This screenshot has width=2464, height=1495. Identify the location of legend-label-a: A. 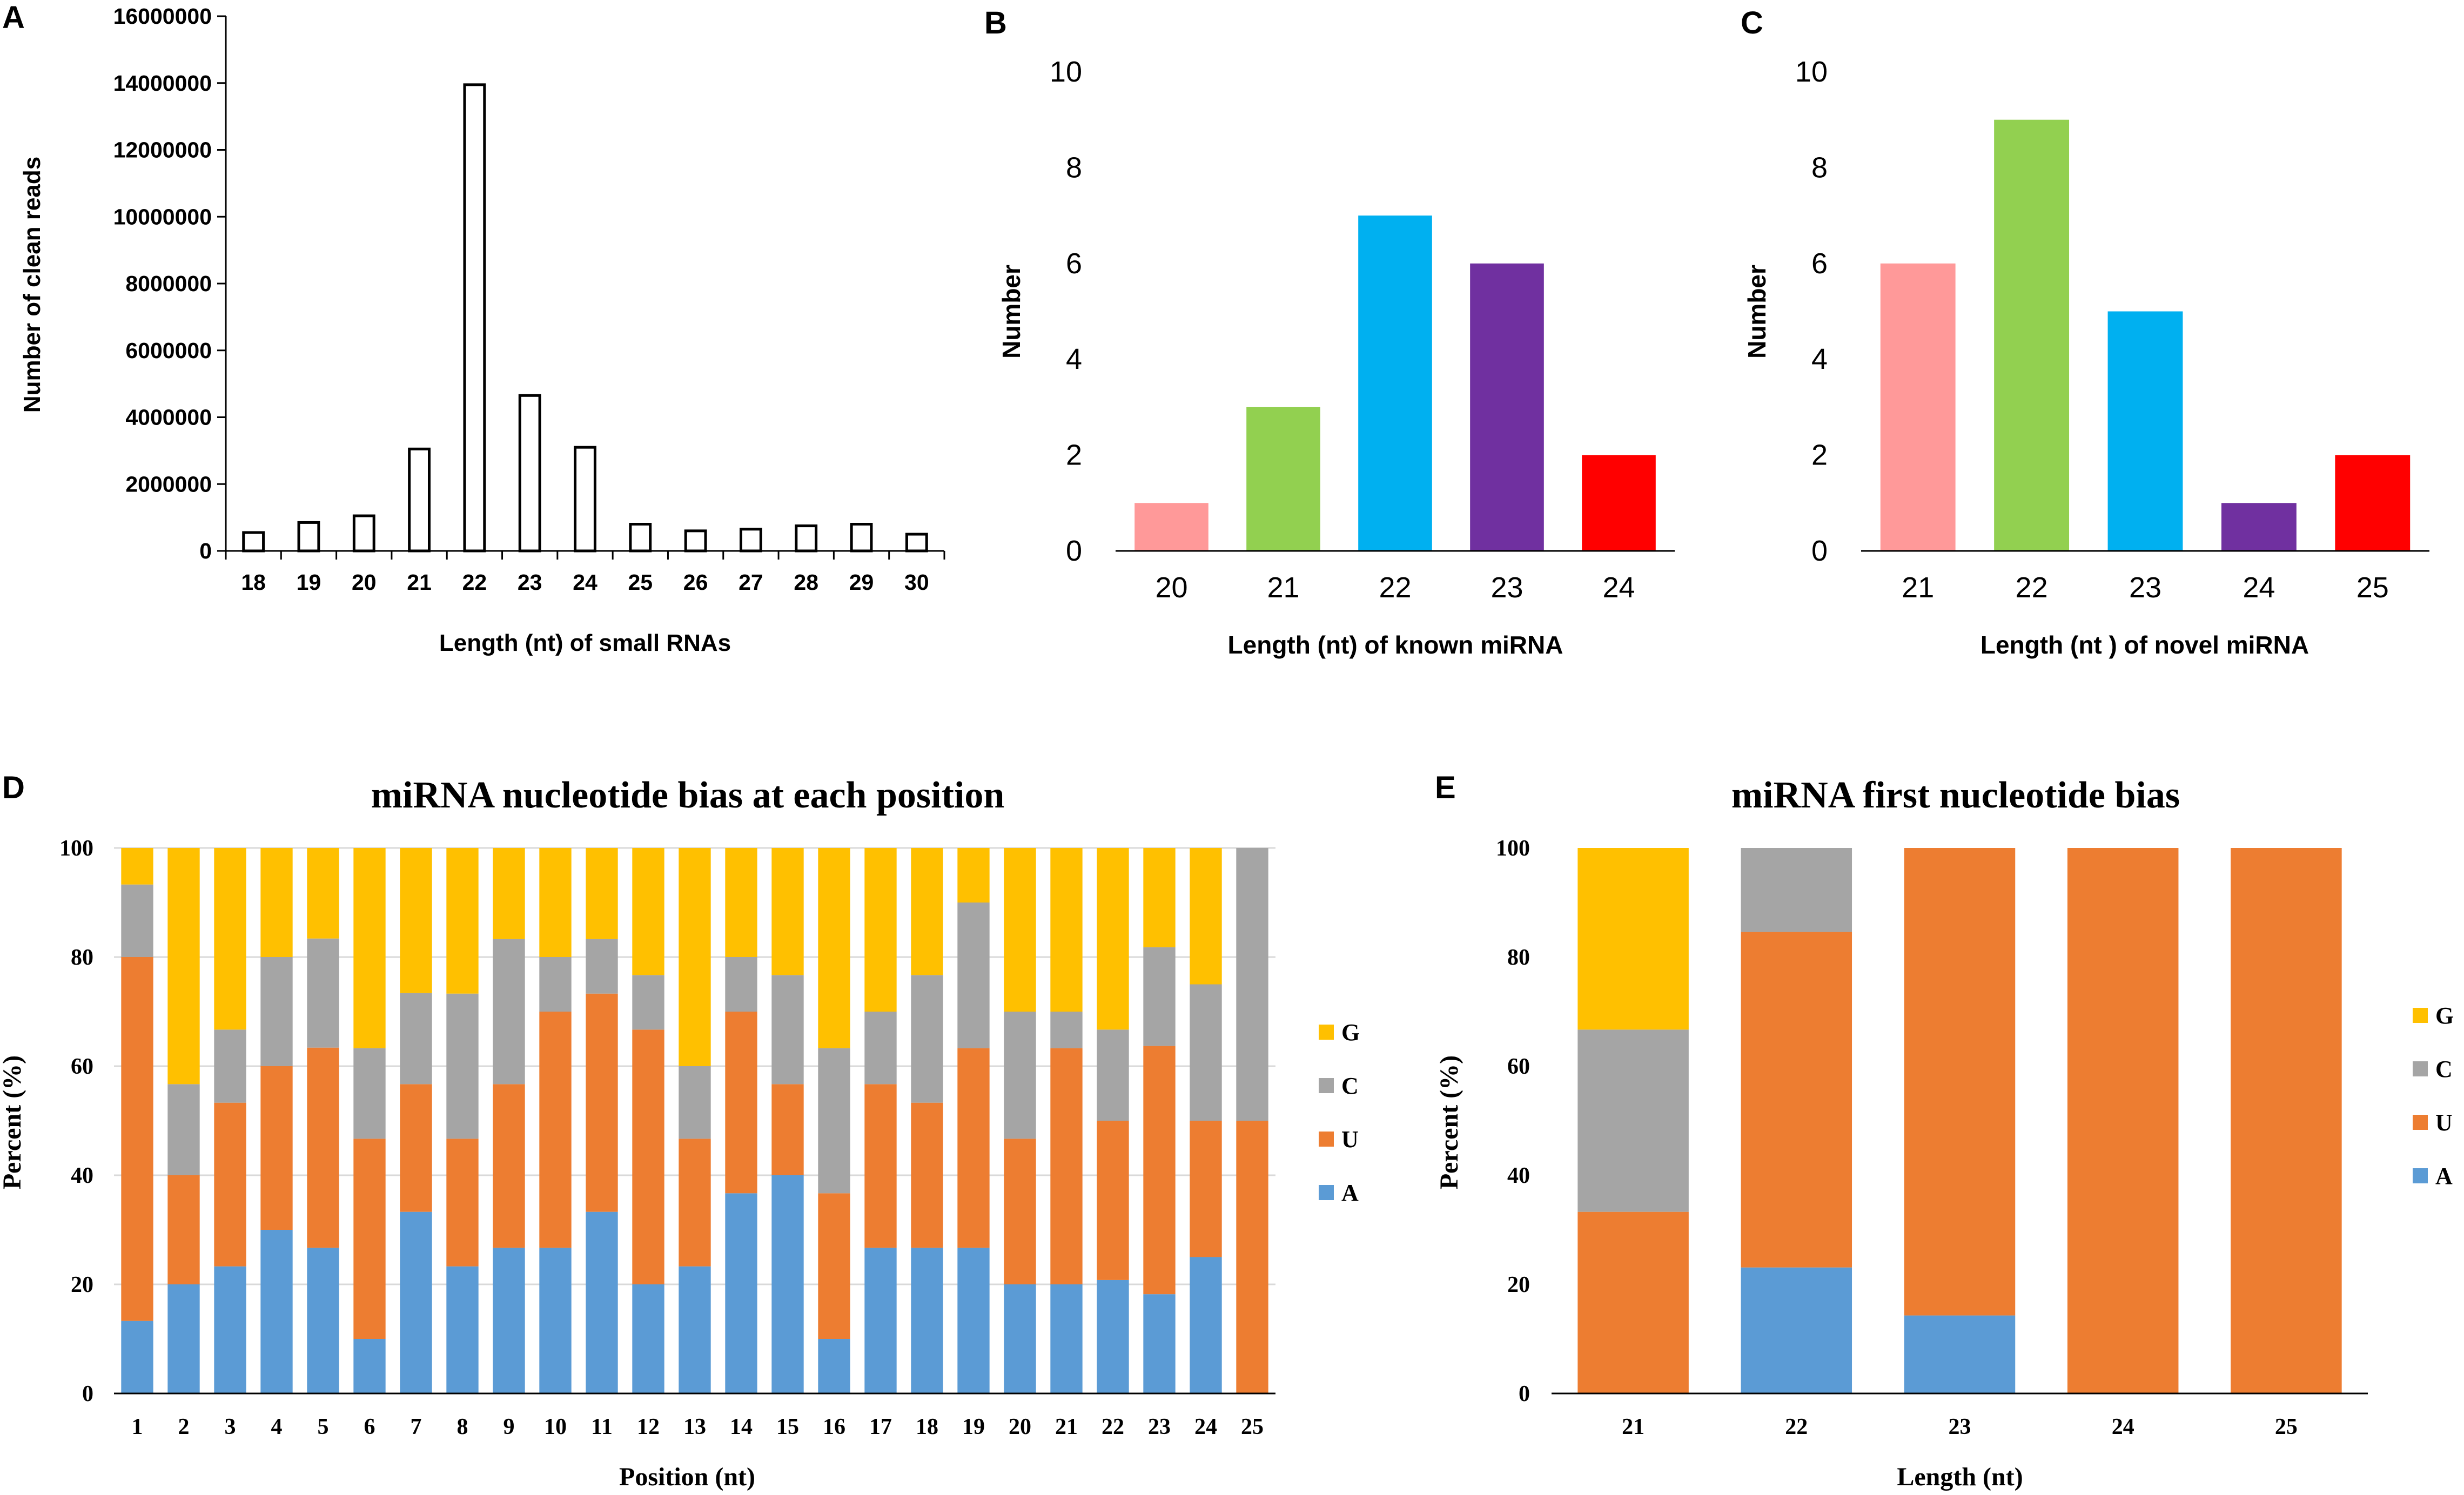
(1350, 1193).